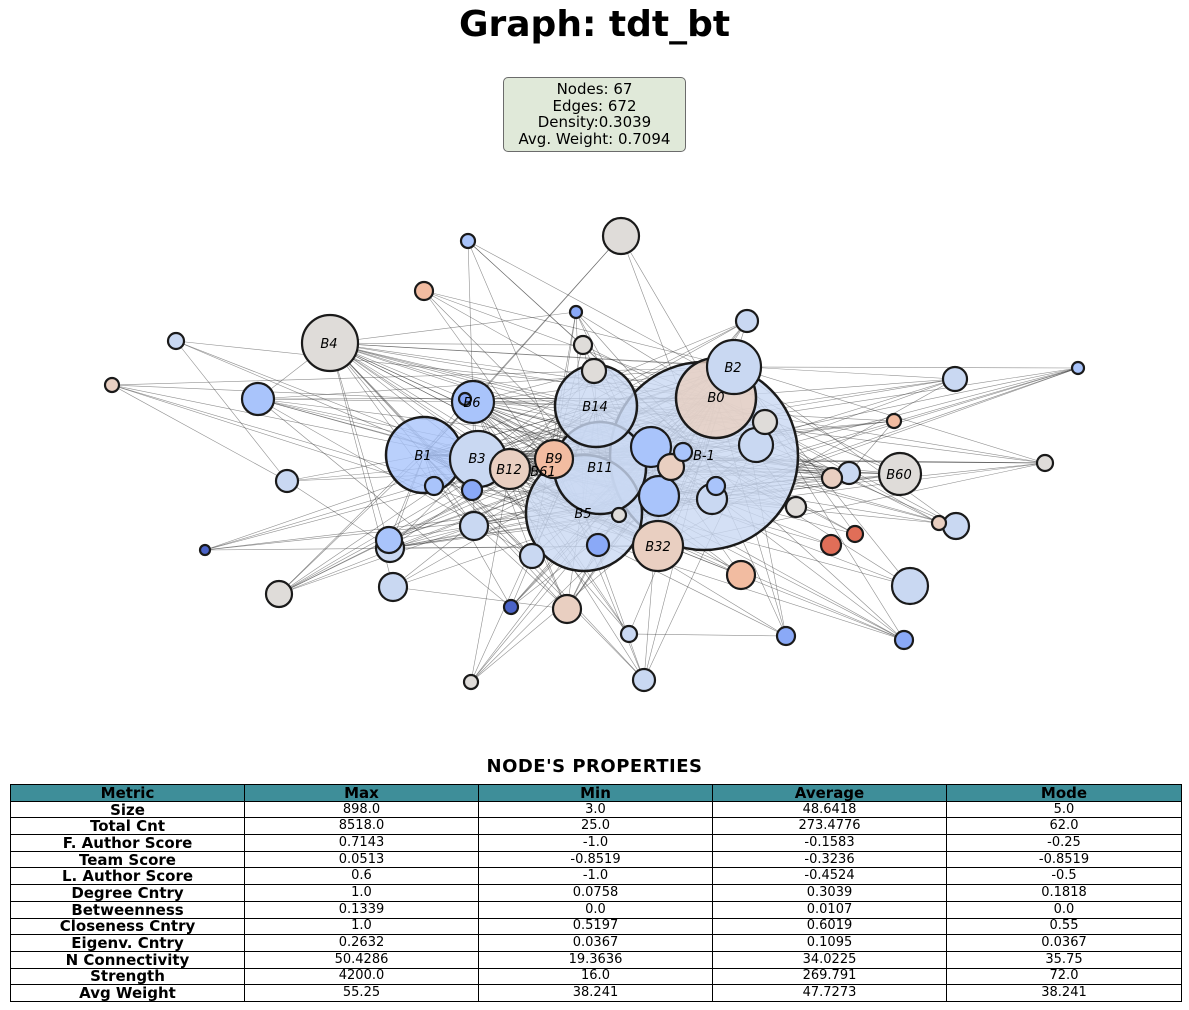  What do you see at coordinates (361, 859) in the screenshot?
I see `metric-value-cell: 0.0513` at bounding box center [361, 859].